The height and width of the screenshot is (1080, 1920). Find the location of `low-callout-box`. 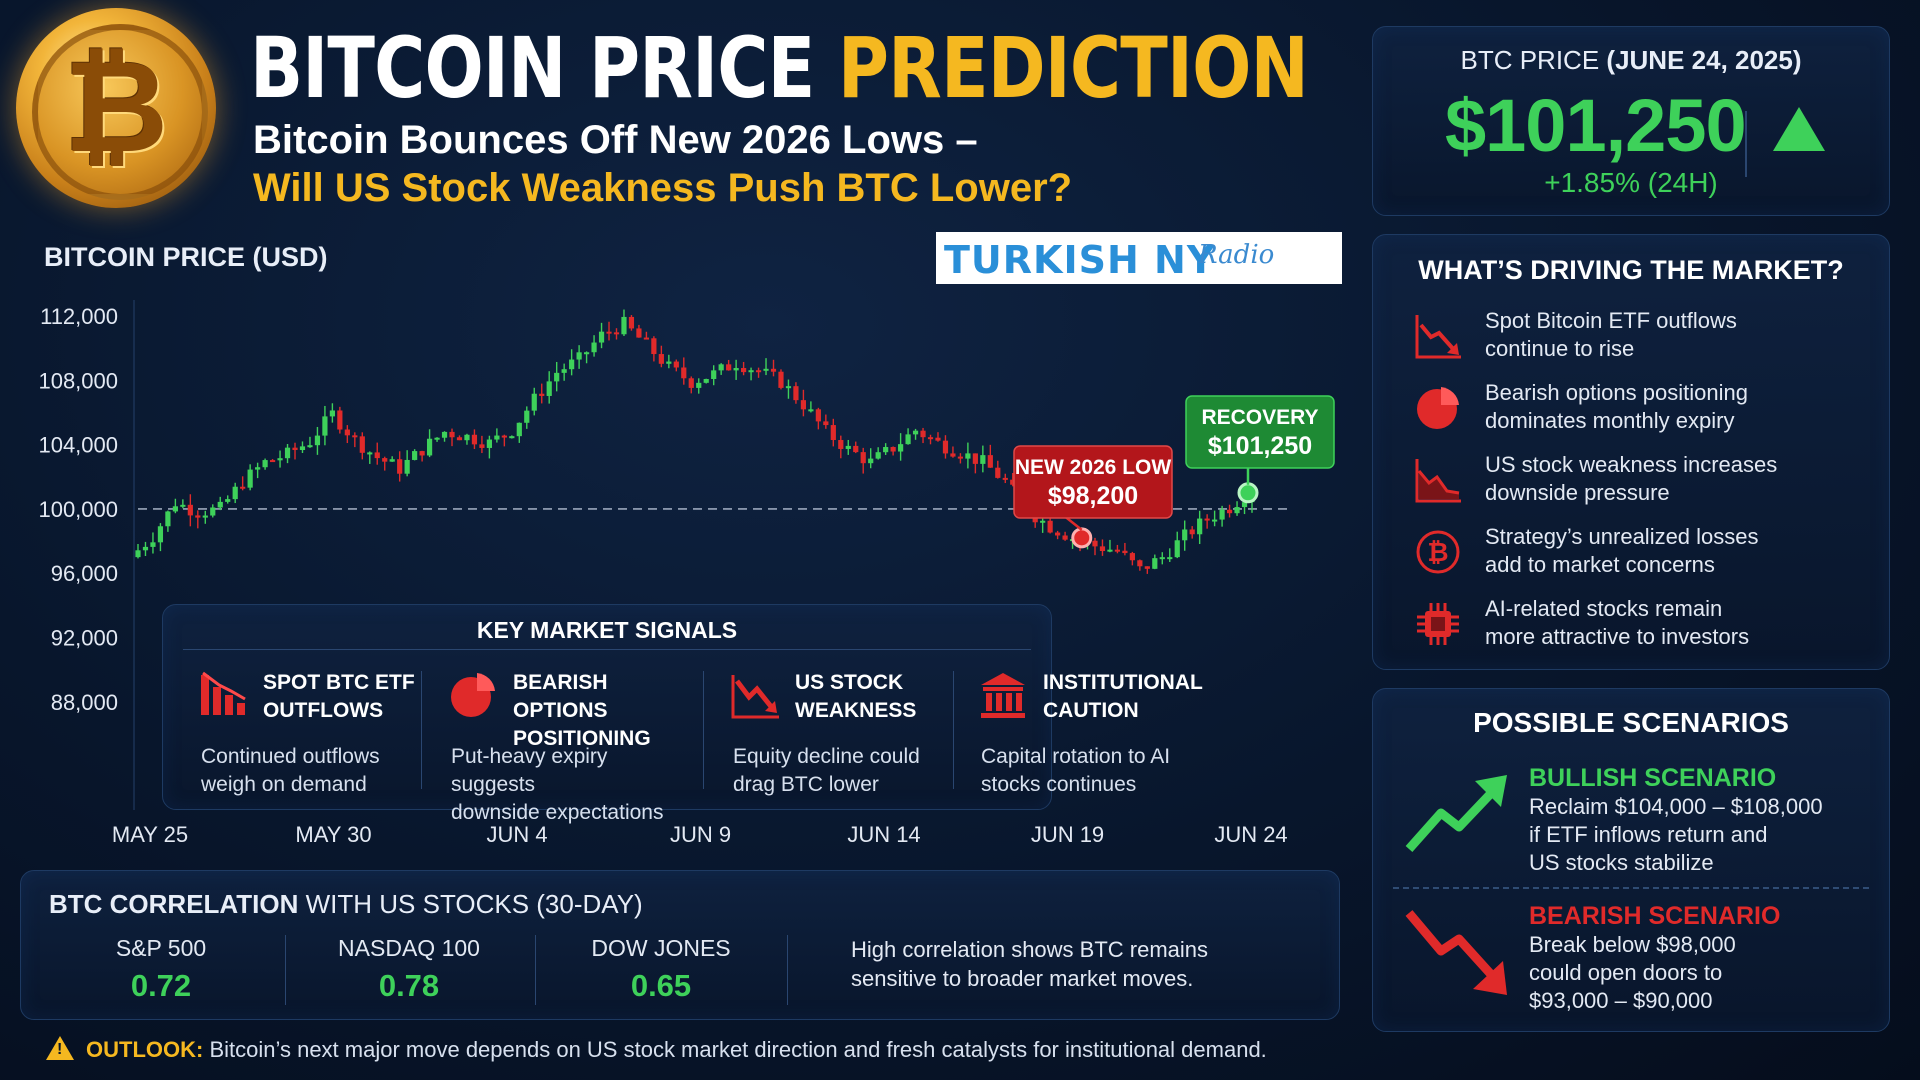

low-callout-box is located at coordinates (1093, 482).